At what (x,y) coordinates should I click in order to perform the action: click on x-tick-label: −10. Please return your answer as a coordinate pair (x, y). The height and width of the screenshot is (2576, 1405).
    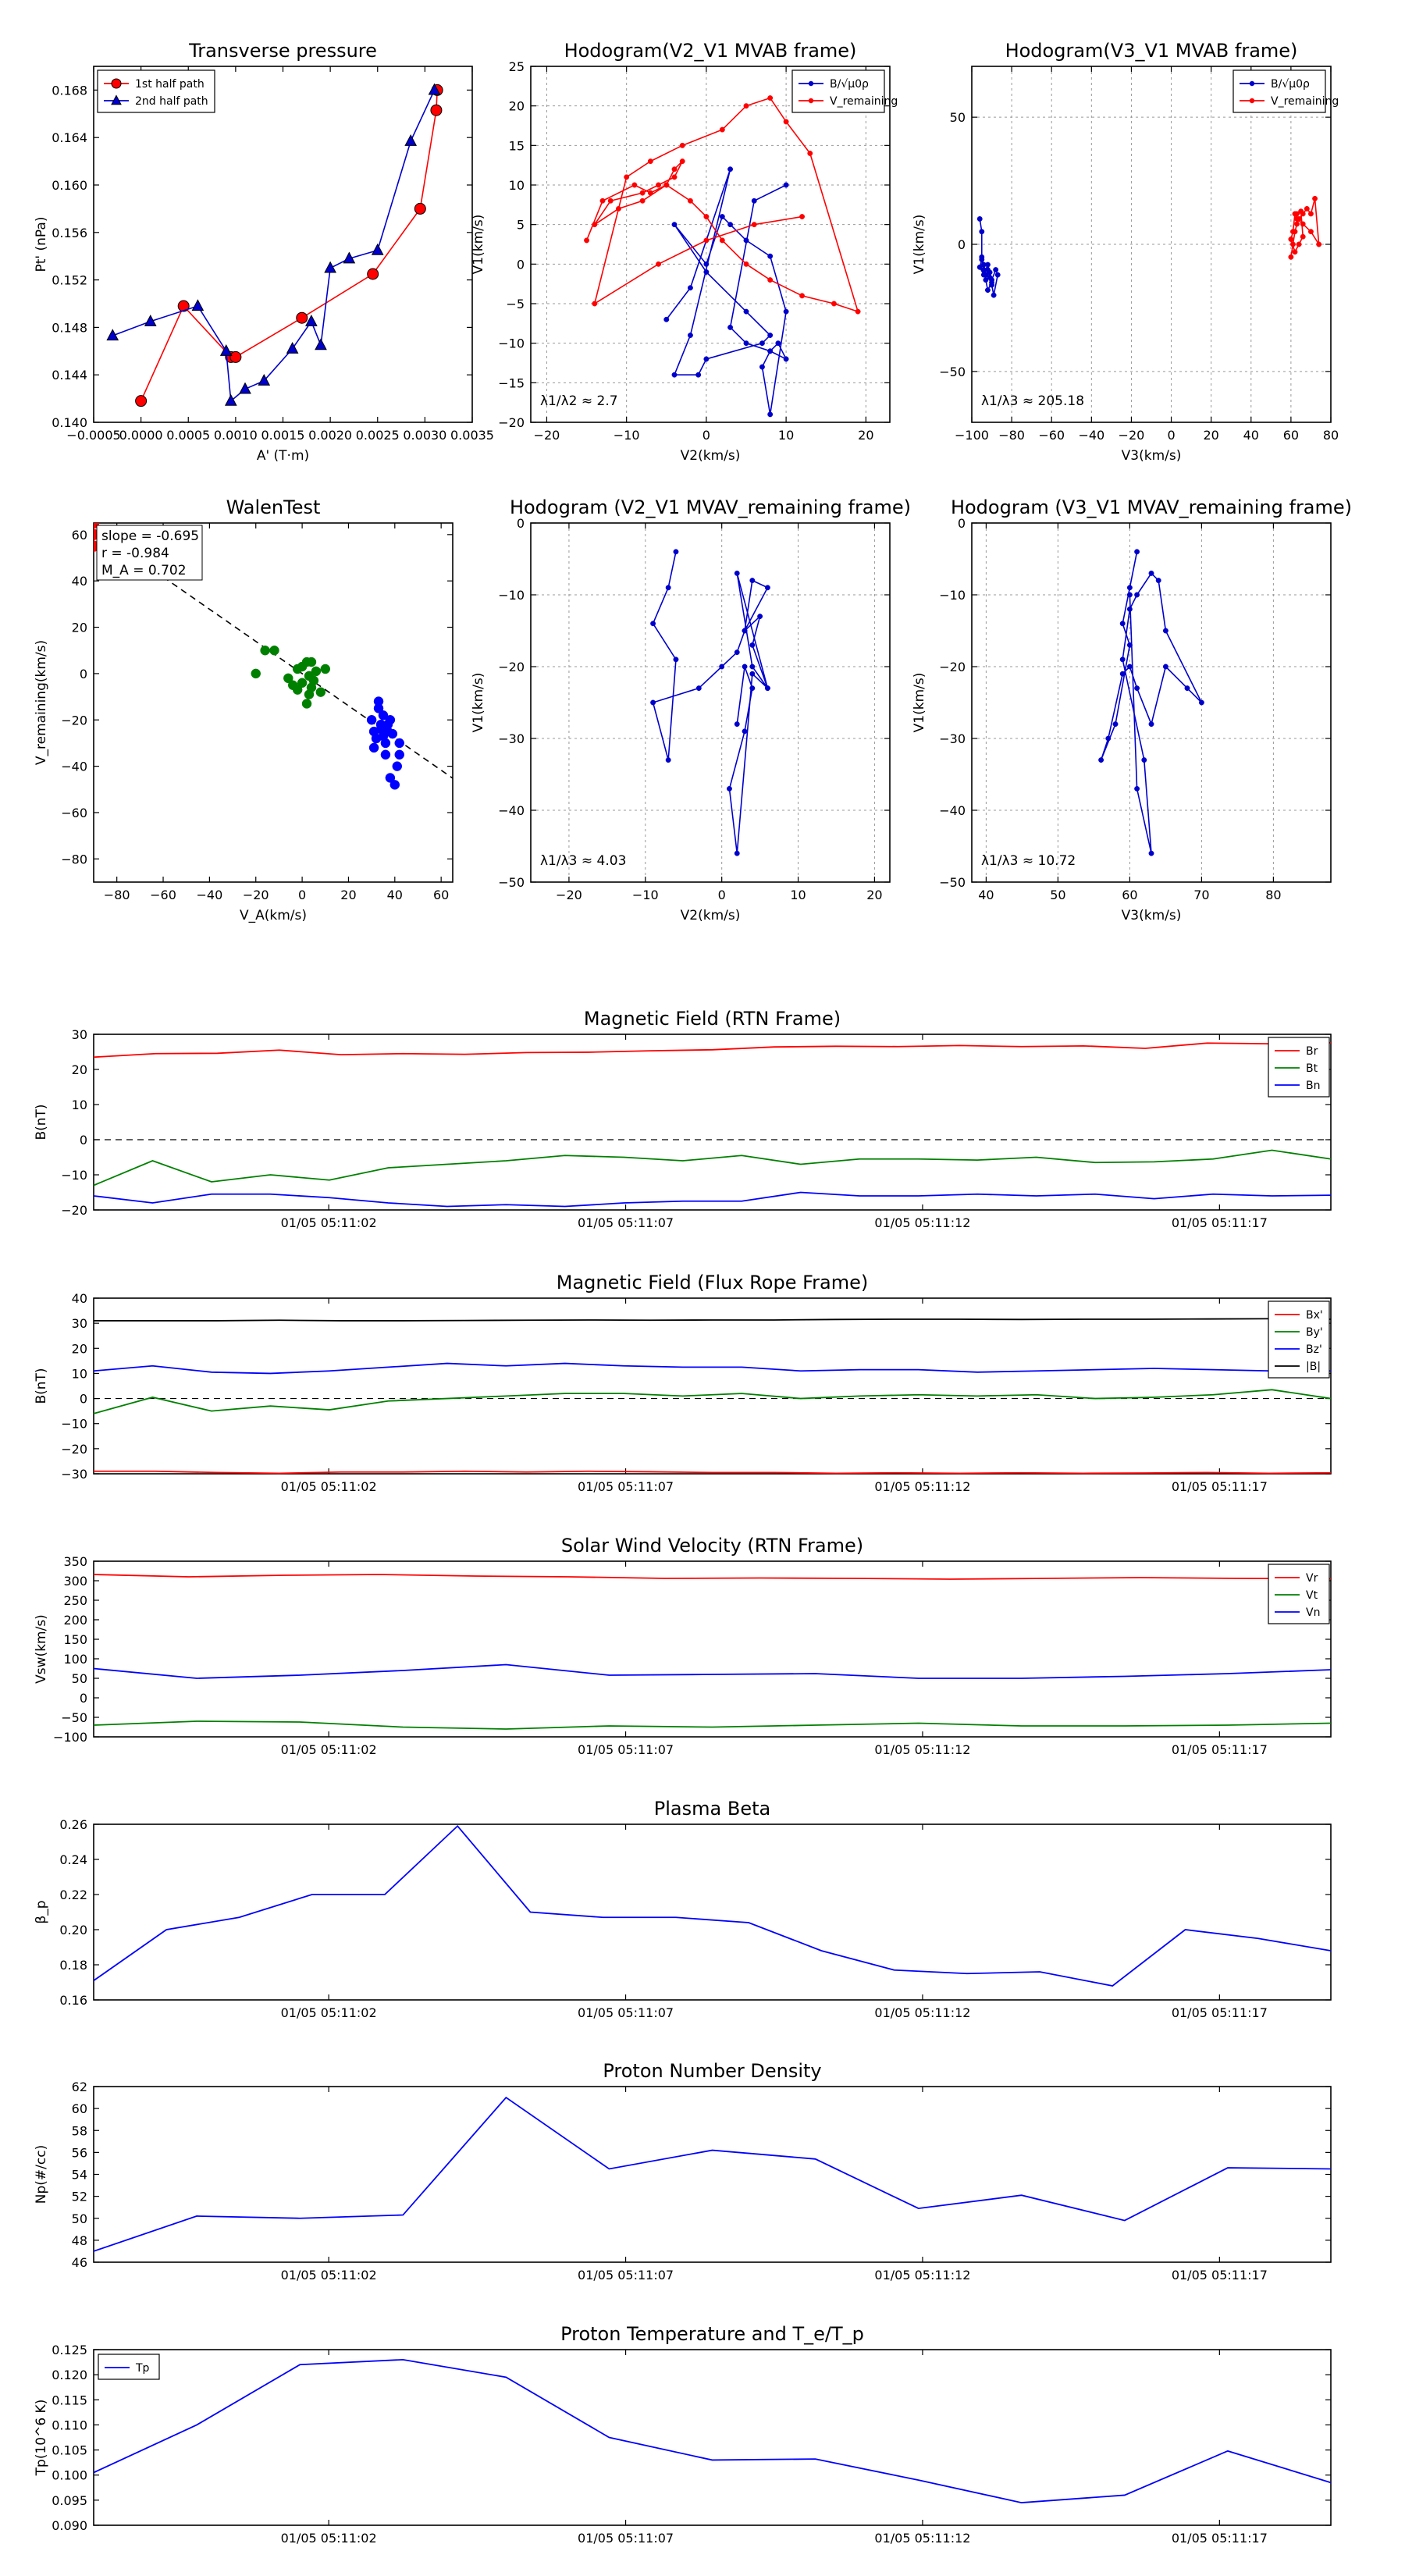
    Looking at the image, I should click on (627, 435).